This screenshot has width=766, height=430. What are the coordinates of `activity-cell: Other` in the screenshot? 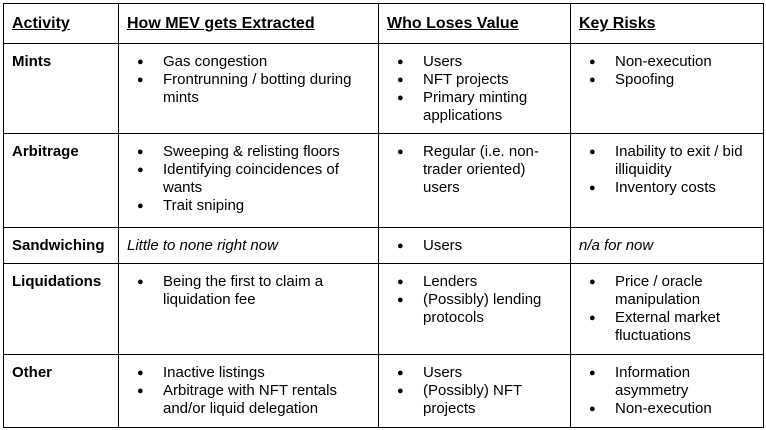 It's located at (61, 391).